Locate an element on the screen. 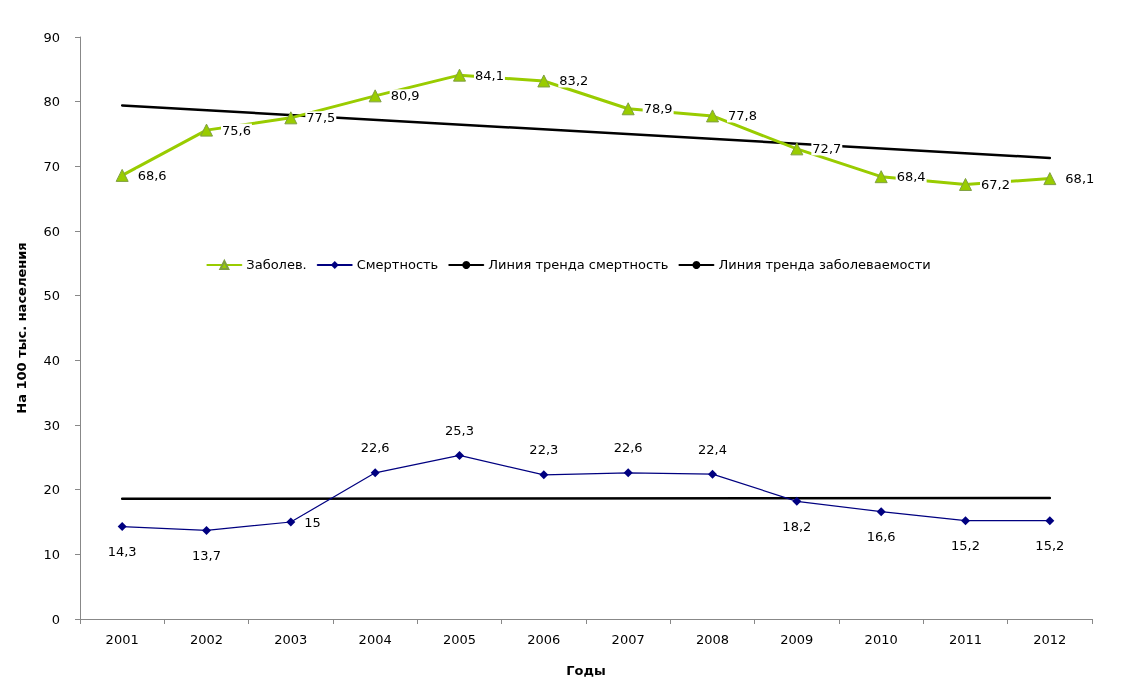  data-label: 83,2 is located at coordinates (574, 81).